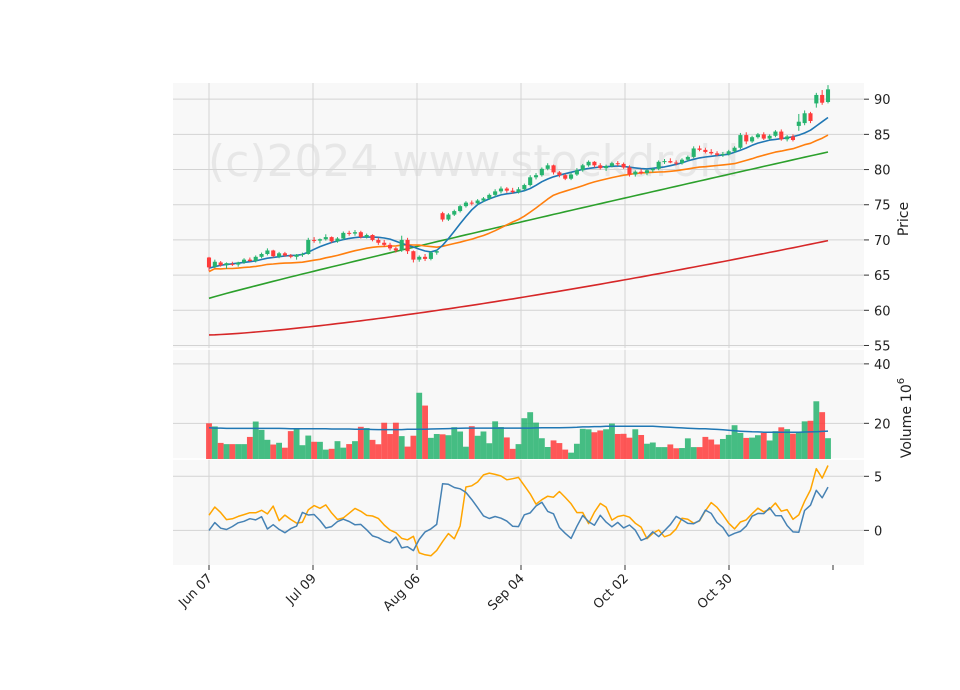 This screenshot has height=690, width=960. Describe the element at coordinates (518, 429) in the screenshot. I see `volume-ma-line-group` at that location.